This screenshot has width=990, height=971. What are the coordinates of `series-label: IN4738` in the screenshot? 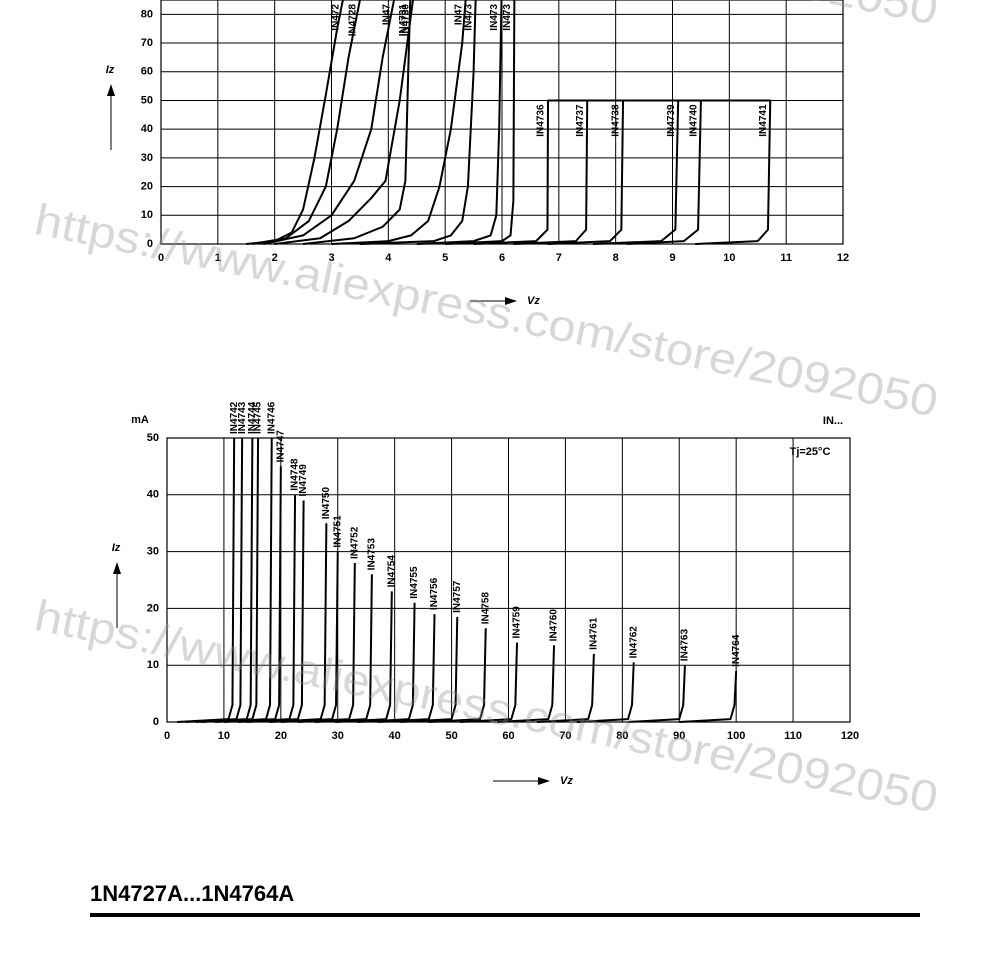 It's located at (616, 120).